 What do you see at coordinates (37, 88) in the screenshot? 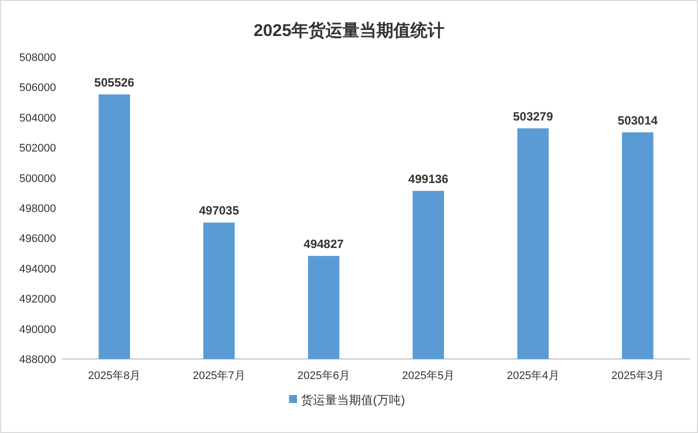
I see `y-tick-label: 506000` at bounding box center [37, 88].